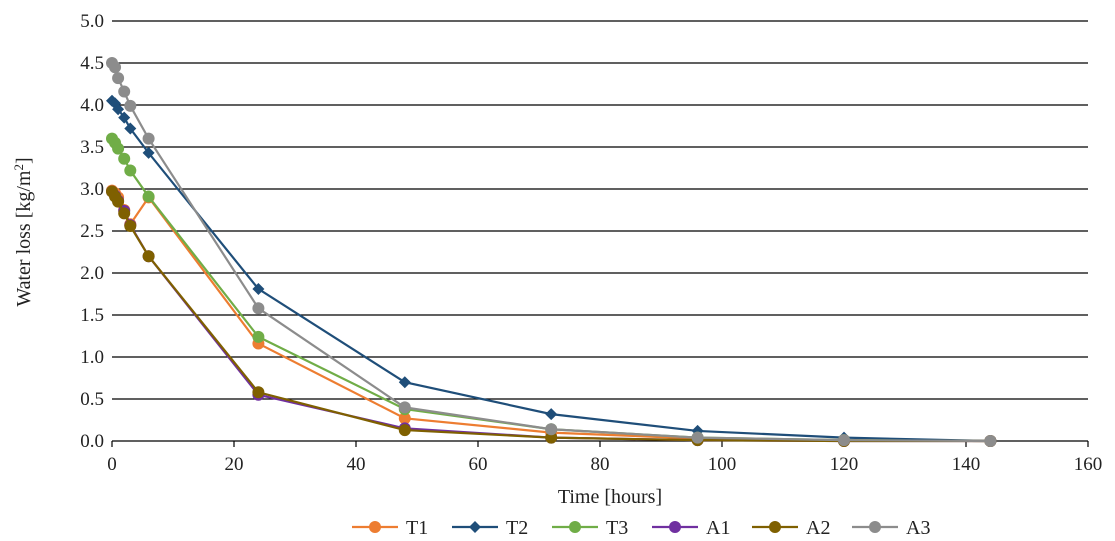  I want to click on x-tick-label: 120, so click(844, 464).